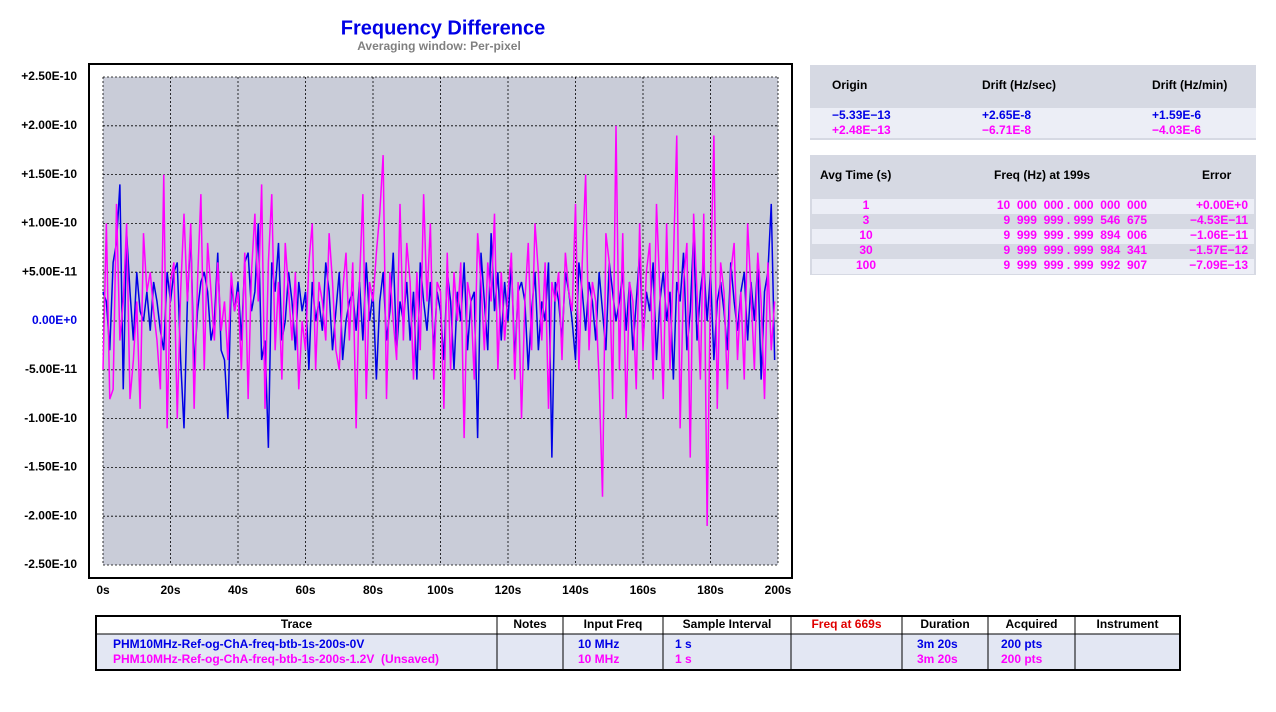  What do you see at coordinates (50, 515) in the screenshot?
I see `y-tick-label: -2.00E-10` at bounding box center [50, 515].